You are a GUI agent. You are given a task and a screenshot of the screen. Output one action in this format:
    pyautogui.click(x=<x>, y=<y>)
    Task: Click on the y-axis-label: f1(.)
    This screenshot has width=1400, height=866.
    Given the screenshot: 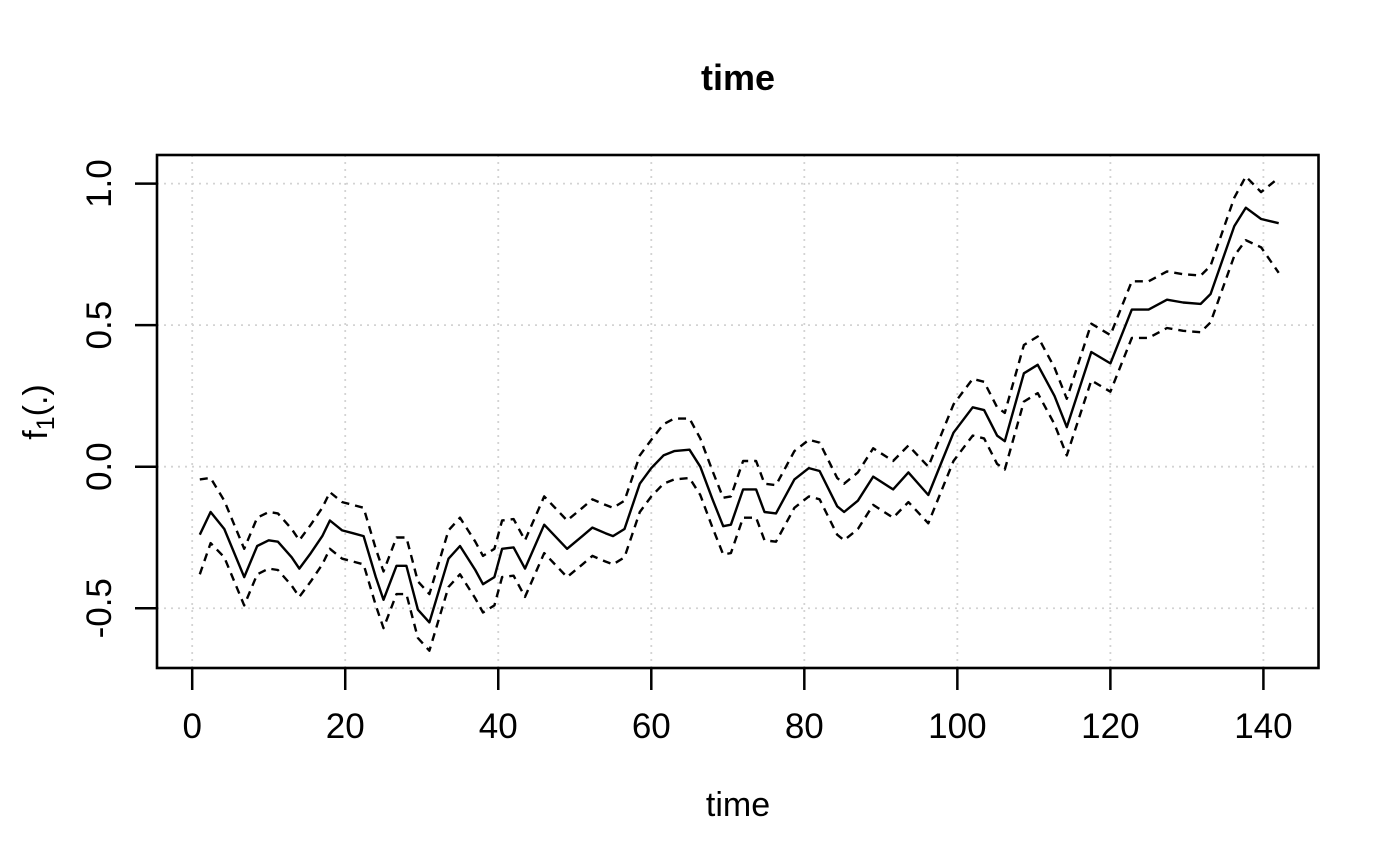 What is the action you would take?
    pyautogui.click(x=38, y=411)
    